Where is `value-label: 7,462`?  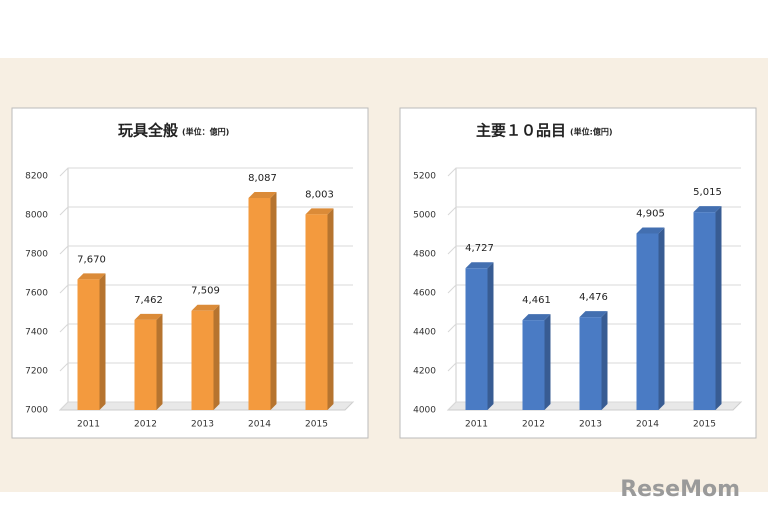 value-label: 7,462 is located at coordinates (148, 300).